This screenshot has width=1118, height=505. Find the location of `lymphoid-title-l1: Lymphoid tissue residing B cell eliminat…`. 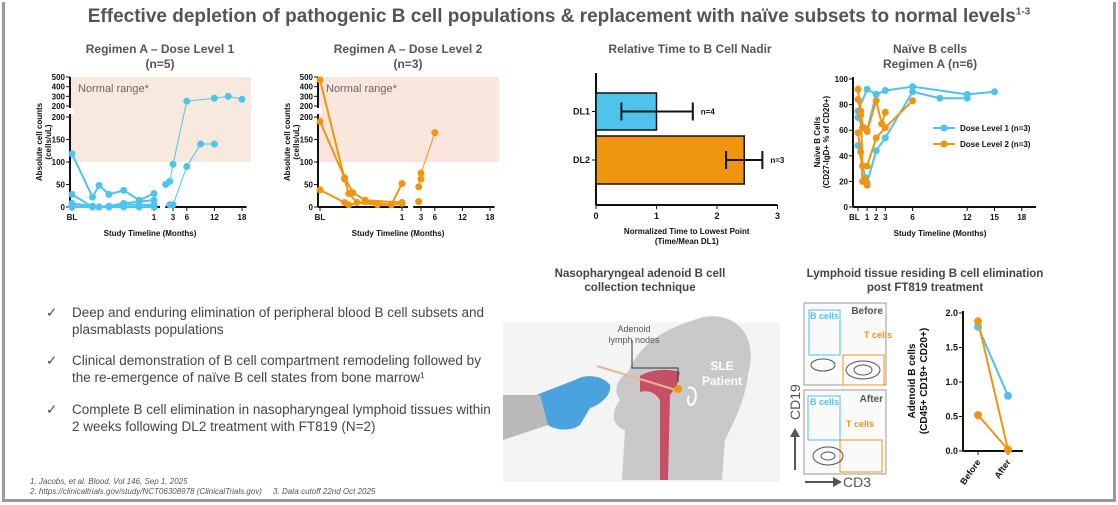

lymphoid-title-l1: Lymphoid tissue residing B cell eliminat… is located at coordinates (925, 274).